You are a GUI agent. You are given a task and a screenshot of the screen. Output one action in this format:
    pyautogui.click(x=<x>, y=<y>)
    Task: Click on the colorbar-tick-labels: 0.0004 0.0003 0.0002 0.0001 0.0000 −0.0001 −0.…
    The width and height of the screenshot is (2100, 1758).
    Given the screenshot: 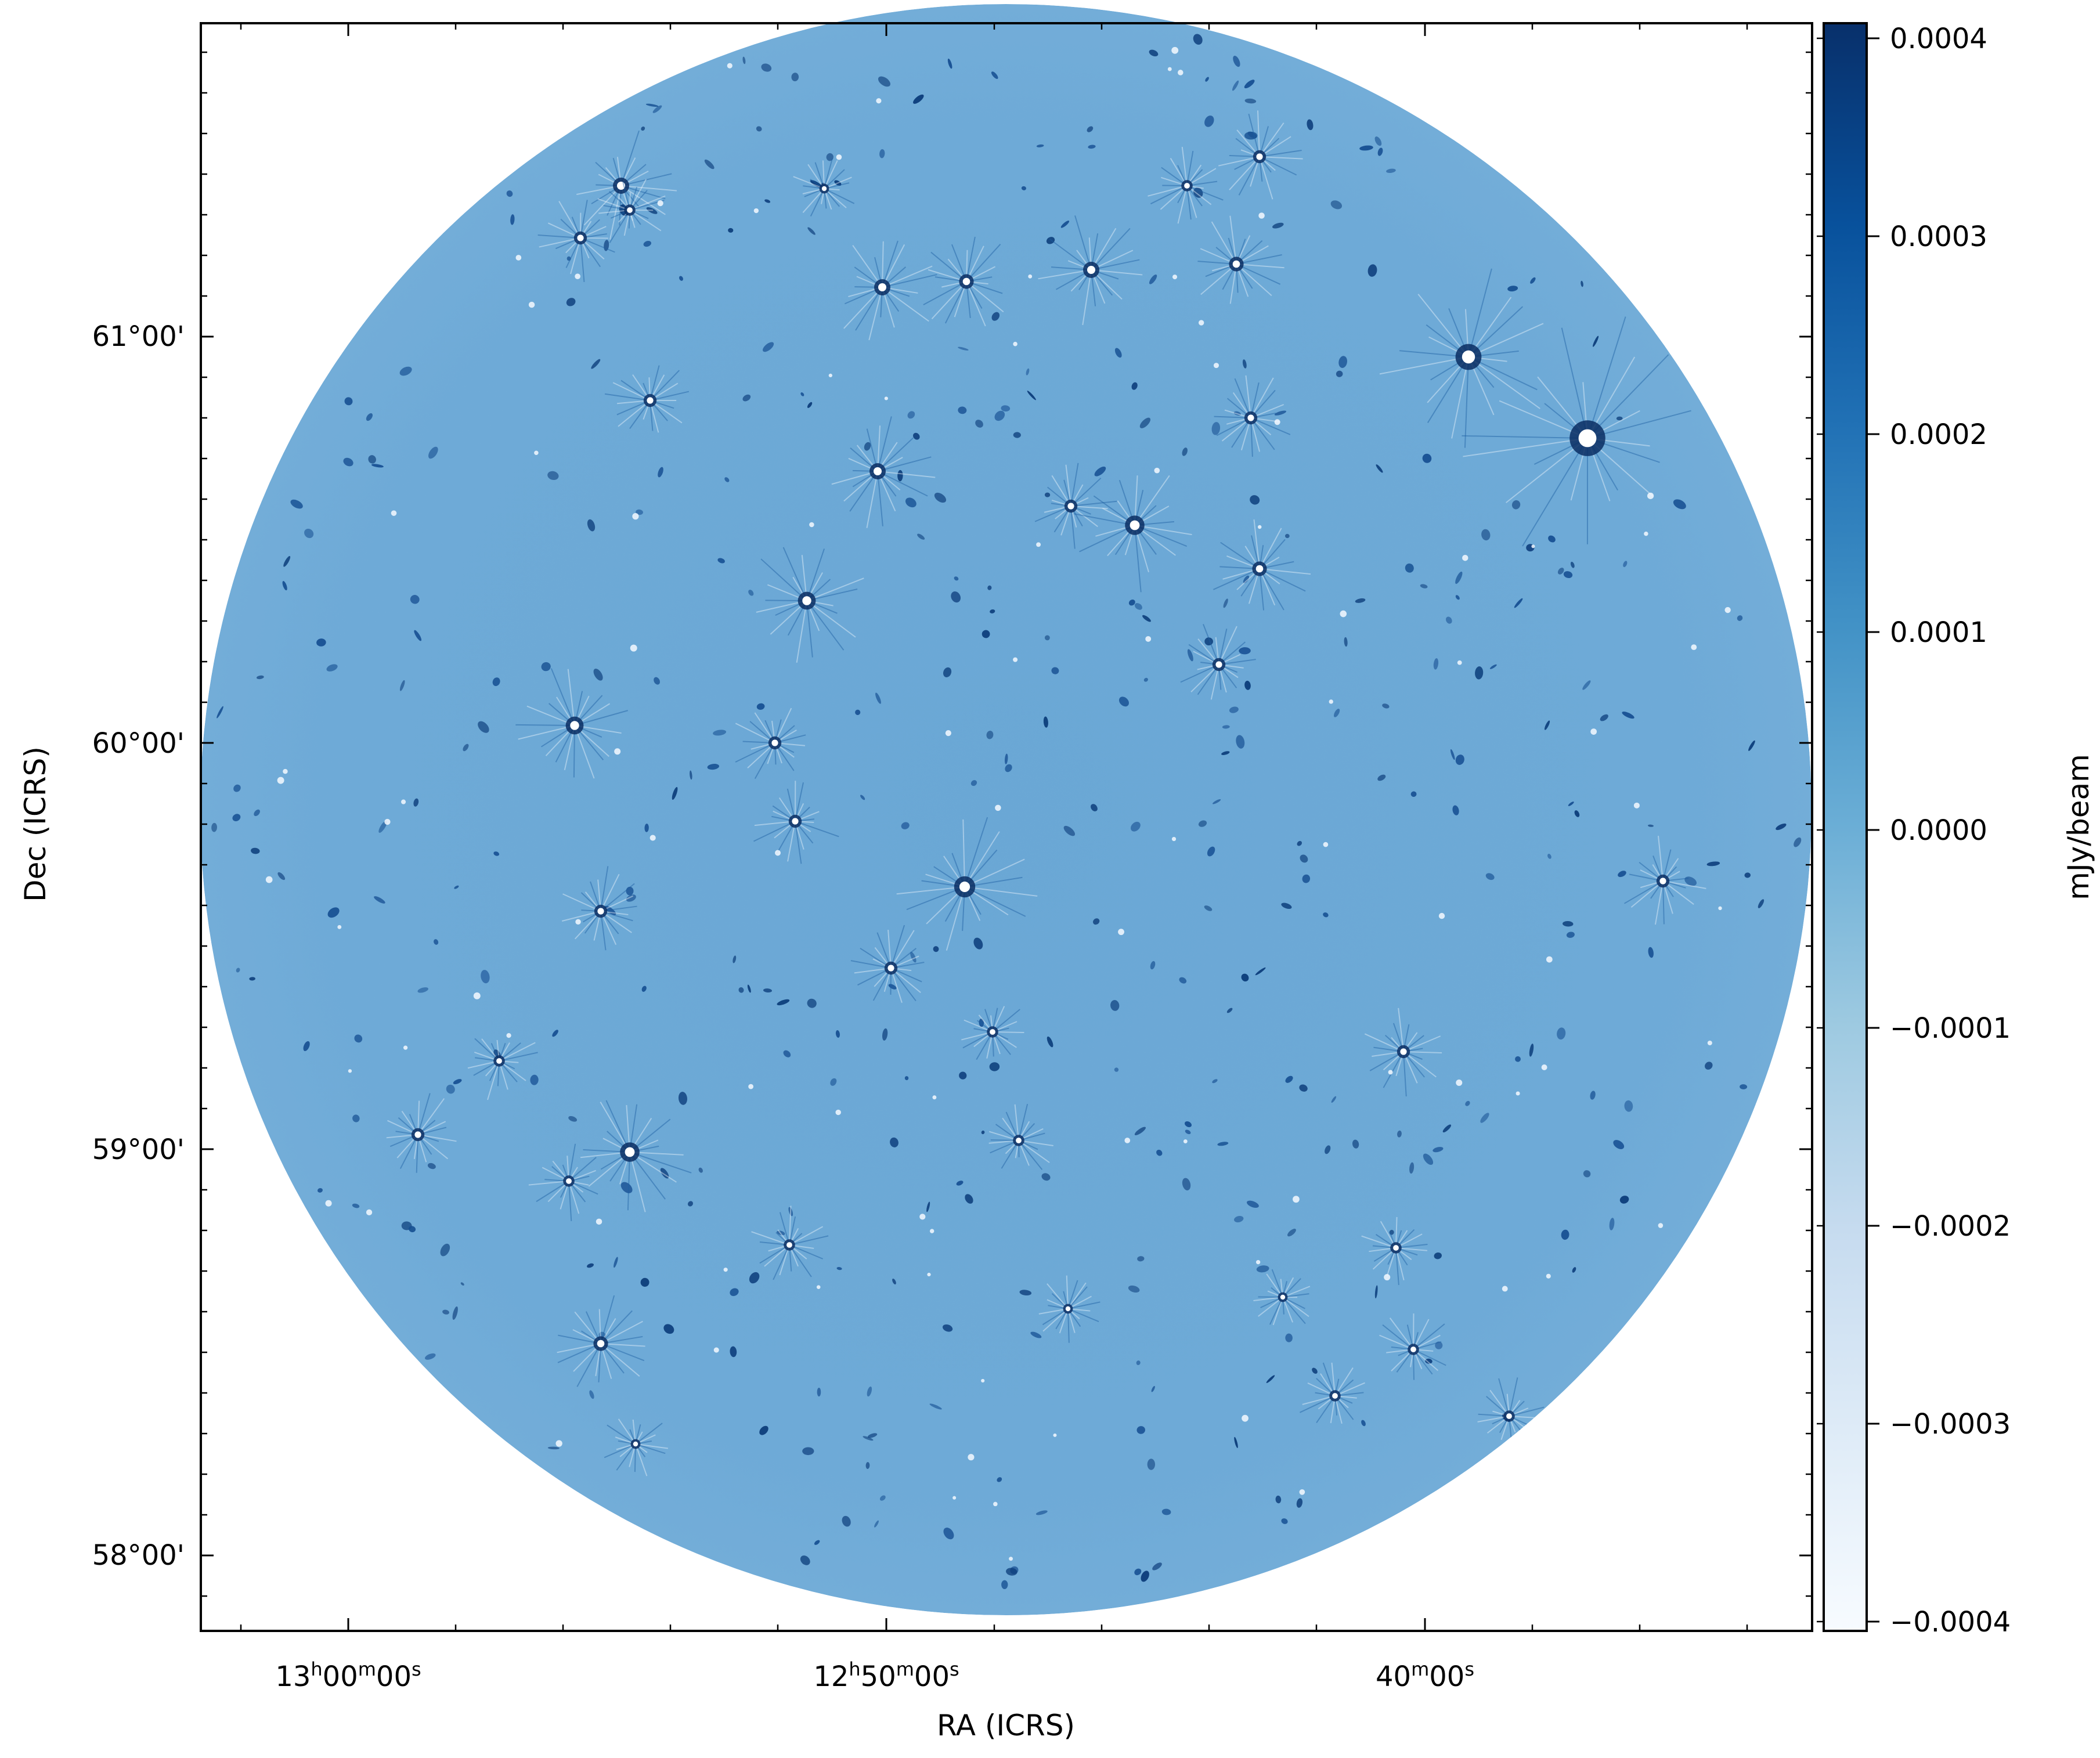 What is the action you would take?
    pyautogui.click(x=1951, y=830)
    